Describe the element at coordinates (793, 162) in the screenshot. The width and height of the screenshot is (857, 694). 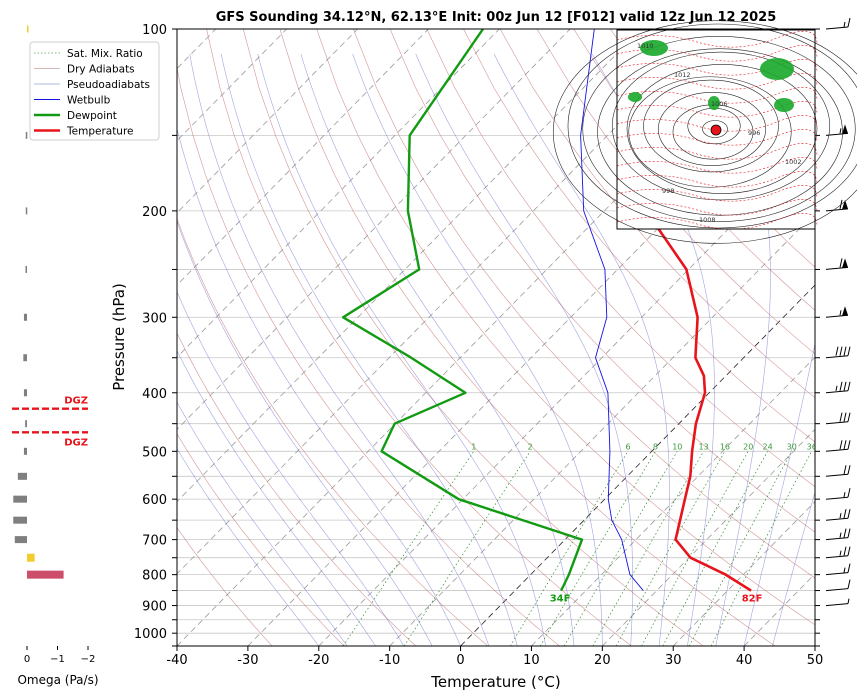
I see `inset-isobar-label: 1002` at that location.